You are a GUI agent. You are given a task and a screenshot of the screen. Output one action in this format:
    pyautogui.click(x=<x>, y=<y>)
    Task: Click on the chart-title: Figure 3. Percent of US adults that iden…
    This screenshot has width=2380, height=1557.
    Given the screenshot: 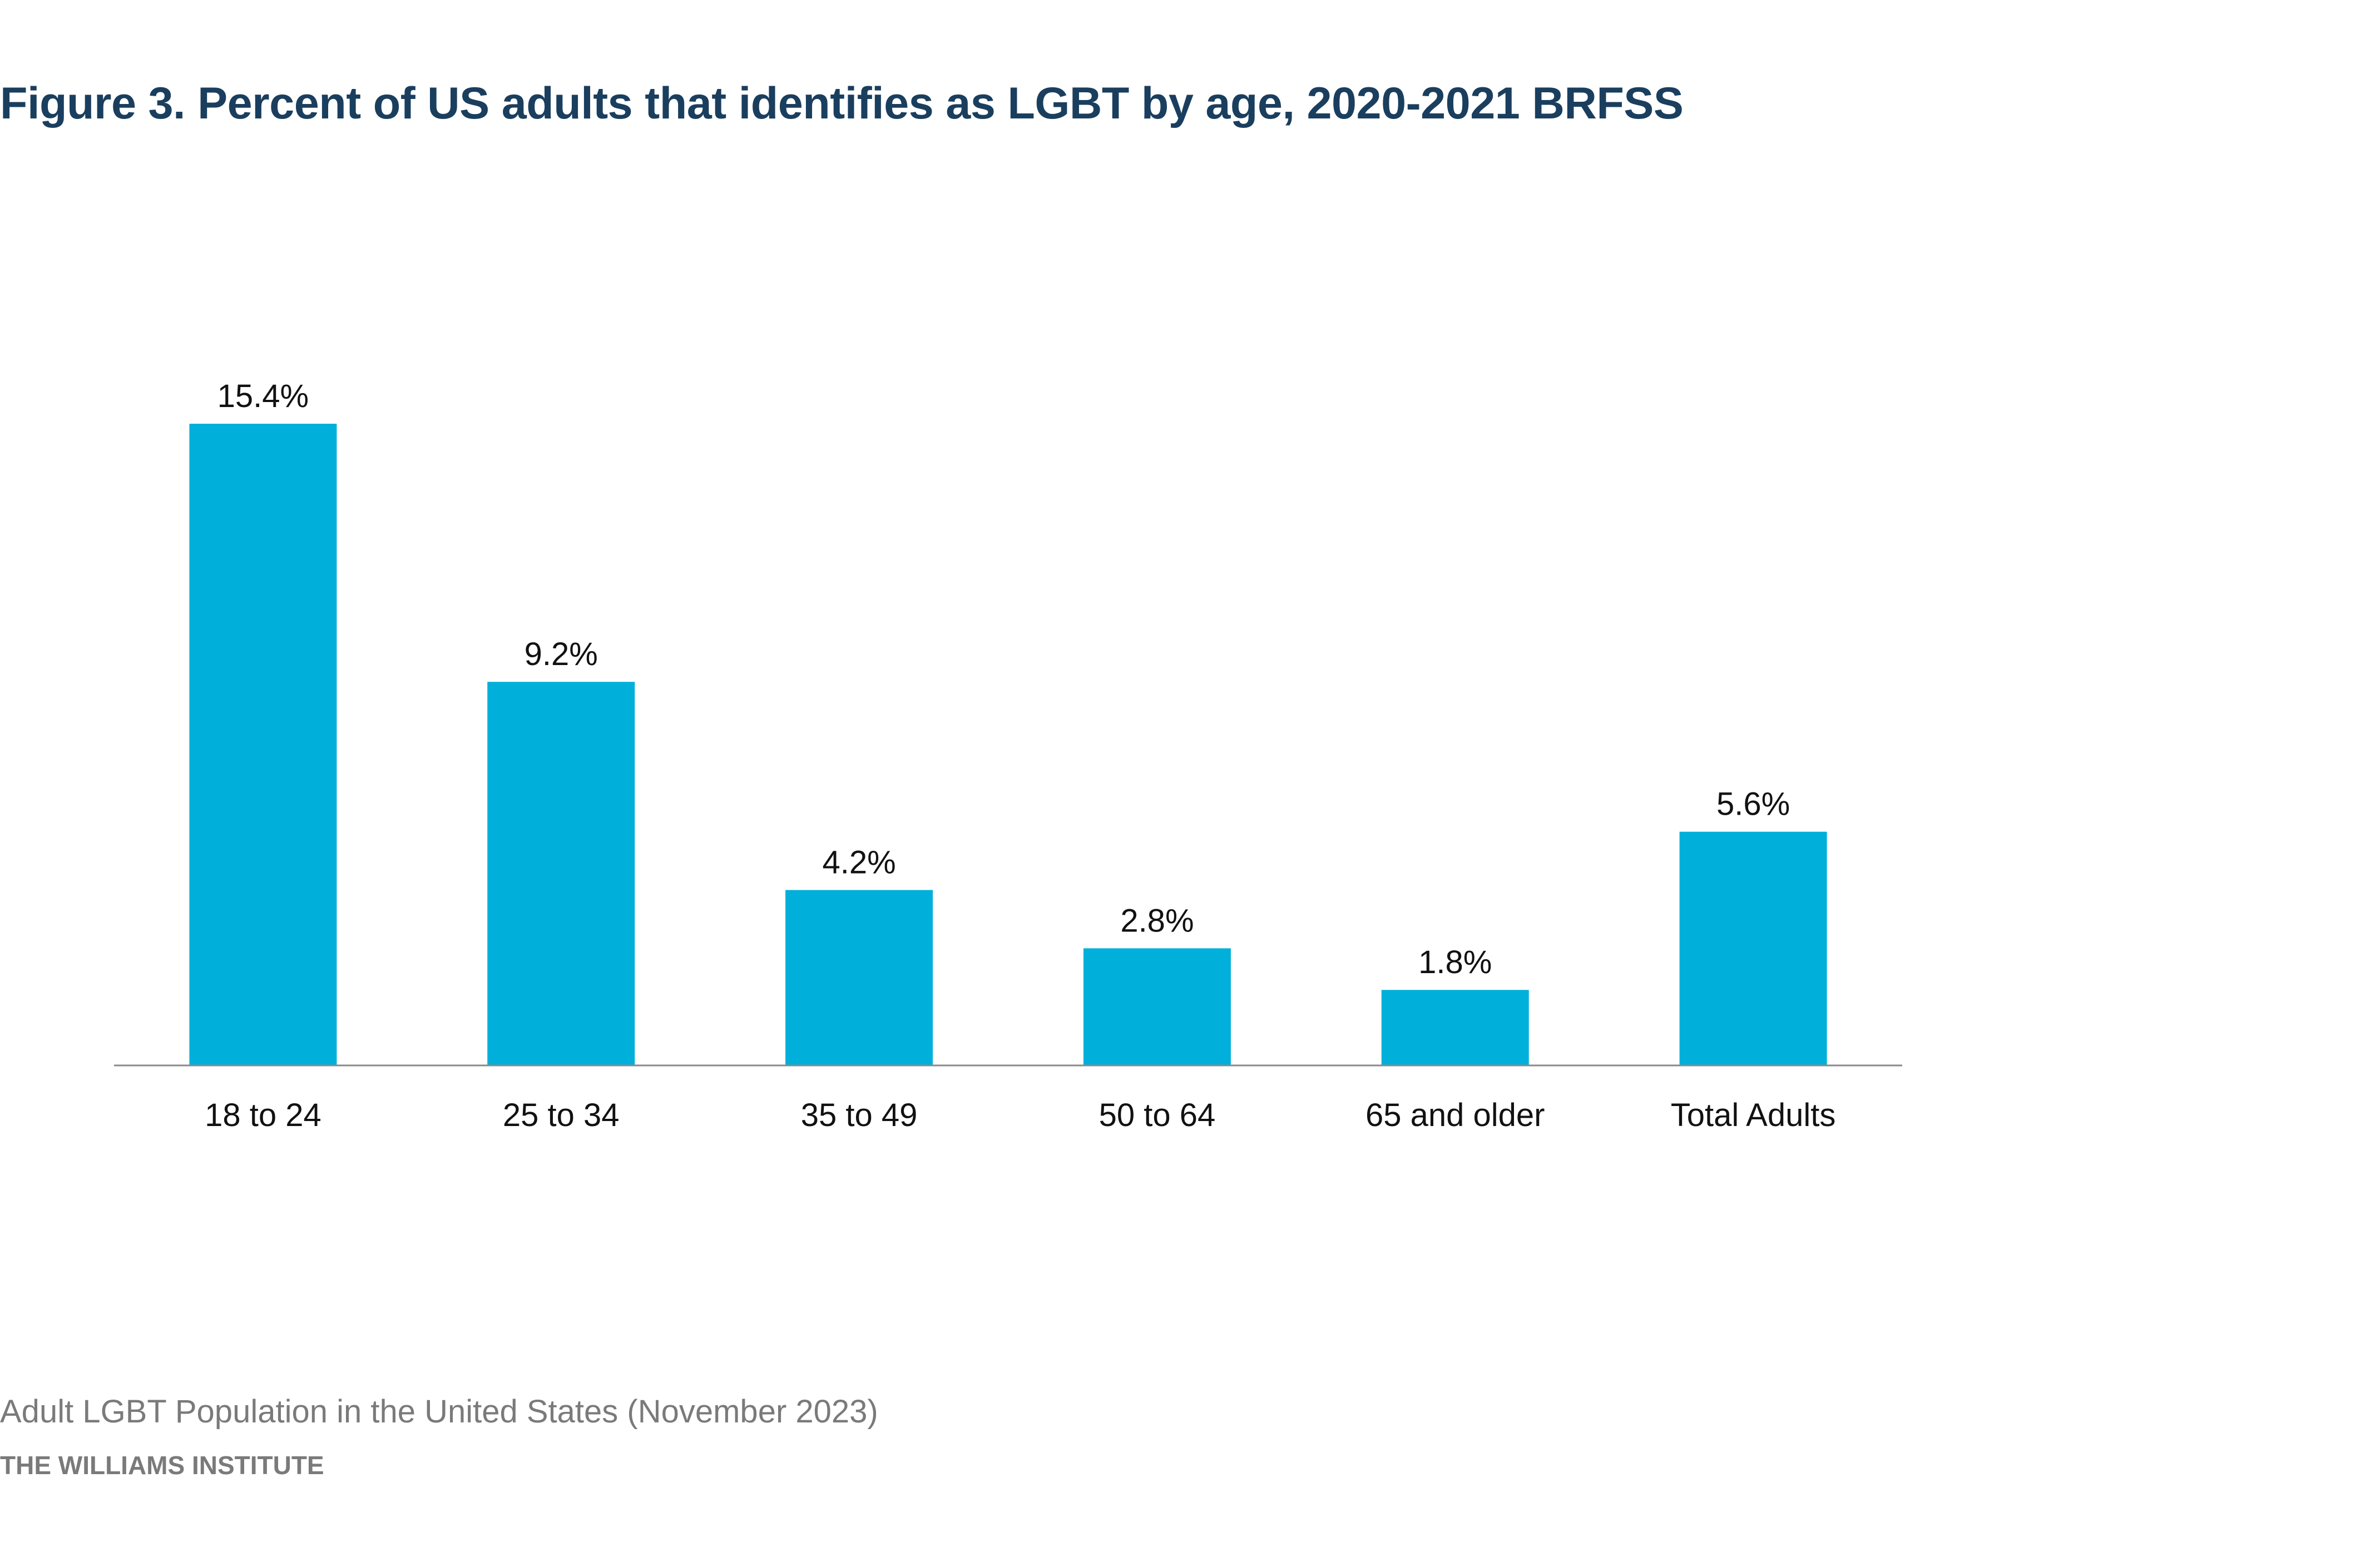 What is the action you would take?
    pyautogui.click(x=842, y=103)
    